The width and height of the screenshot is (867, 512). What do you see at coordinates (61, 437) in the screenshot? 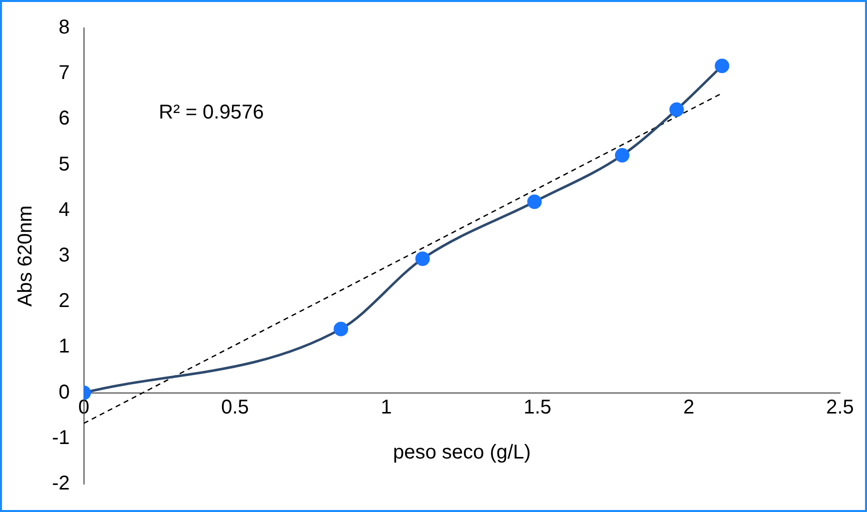
I see `y-tick-label: -1` at bounding box center [61, 437].